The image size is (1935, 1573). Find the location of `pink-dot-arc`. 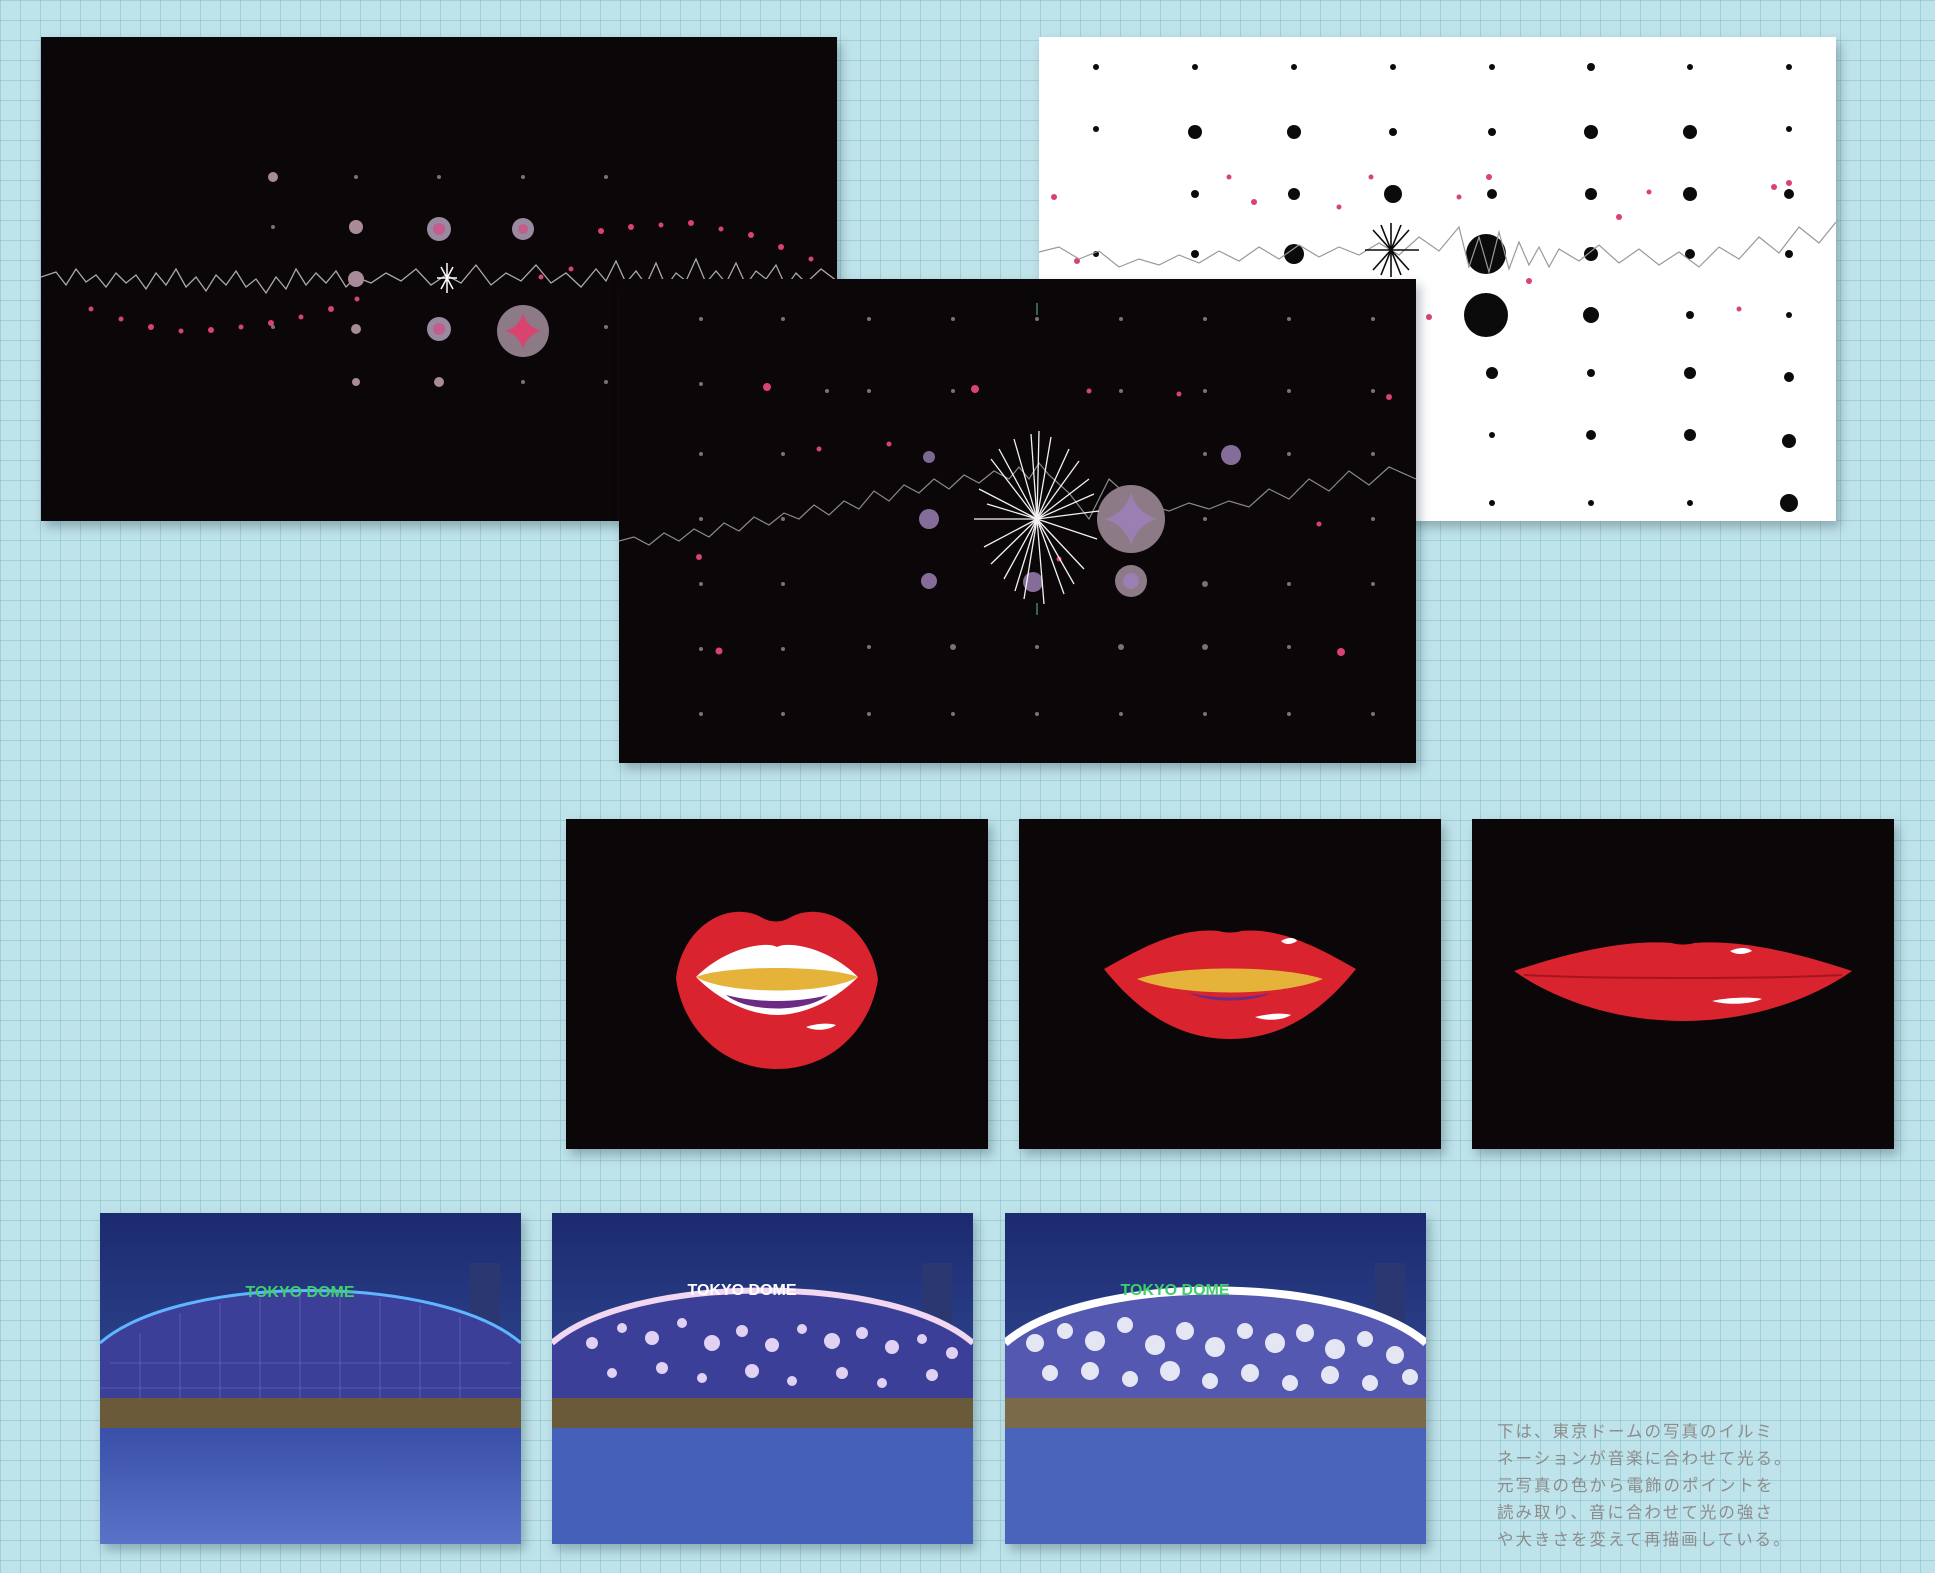

pink-dot-arc is located at coordinates (451, 277).